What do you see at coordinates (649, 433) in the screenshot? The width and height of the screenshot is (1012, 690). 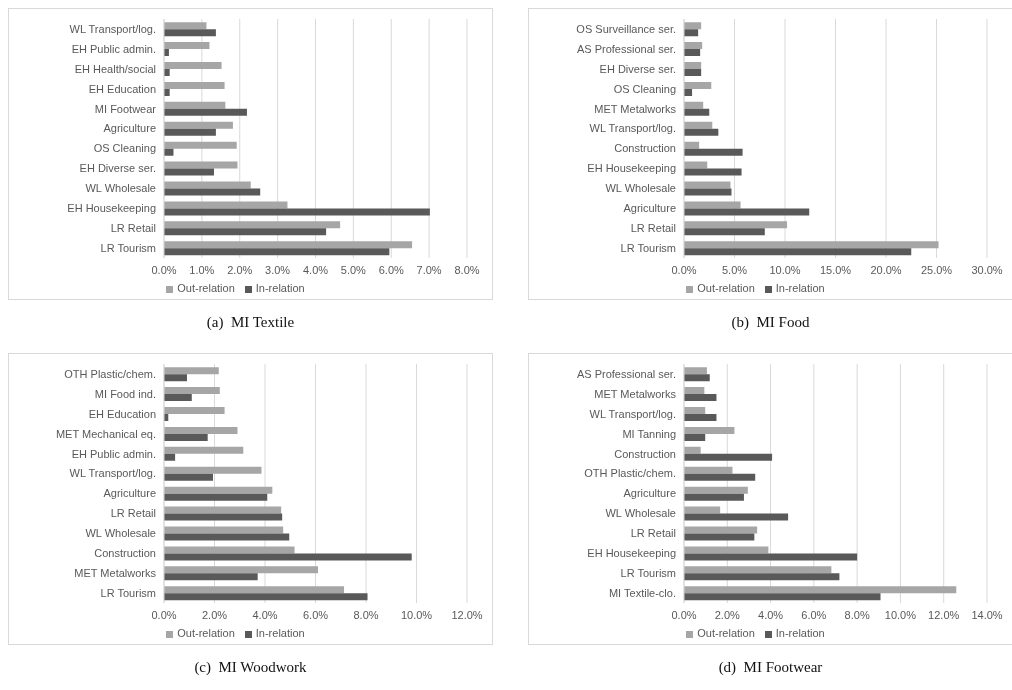 I see `y-tick-label: MI Tanning` at bounding box center [649, 433].